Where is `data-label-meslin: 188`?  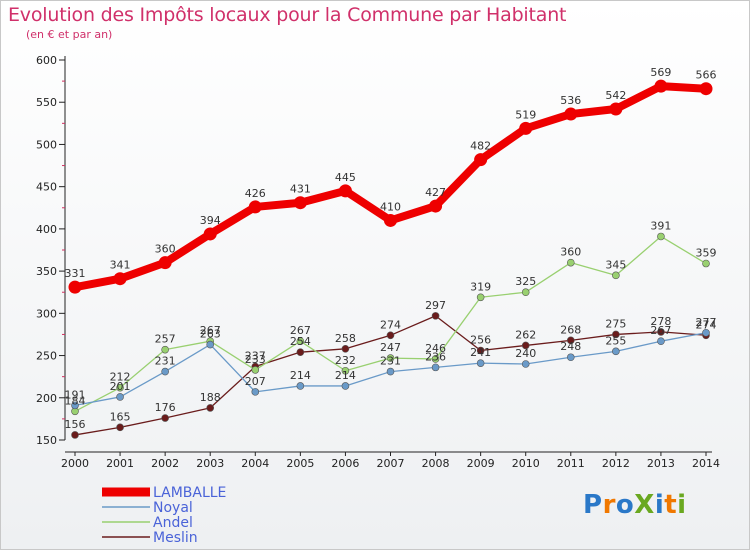
data-label-meslin: 188 is located at coordinates (210, 397).